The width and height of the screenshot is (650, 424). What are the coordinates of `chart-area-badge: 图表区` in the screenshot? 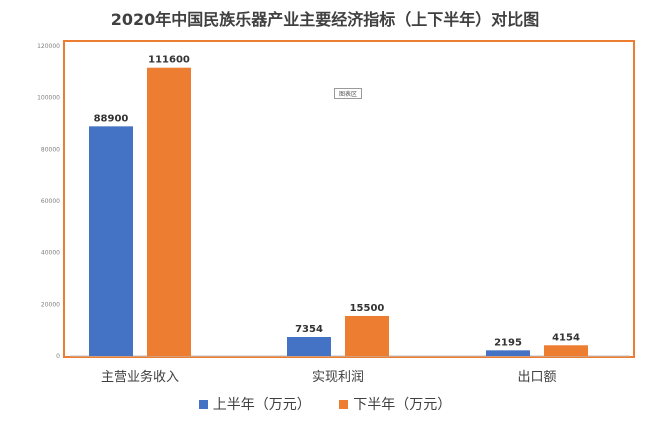 It's located at (348, 93).